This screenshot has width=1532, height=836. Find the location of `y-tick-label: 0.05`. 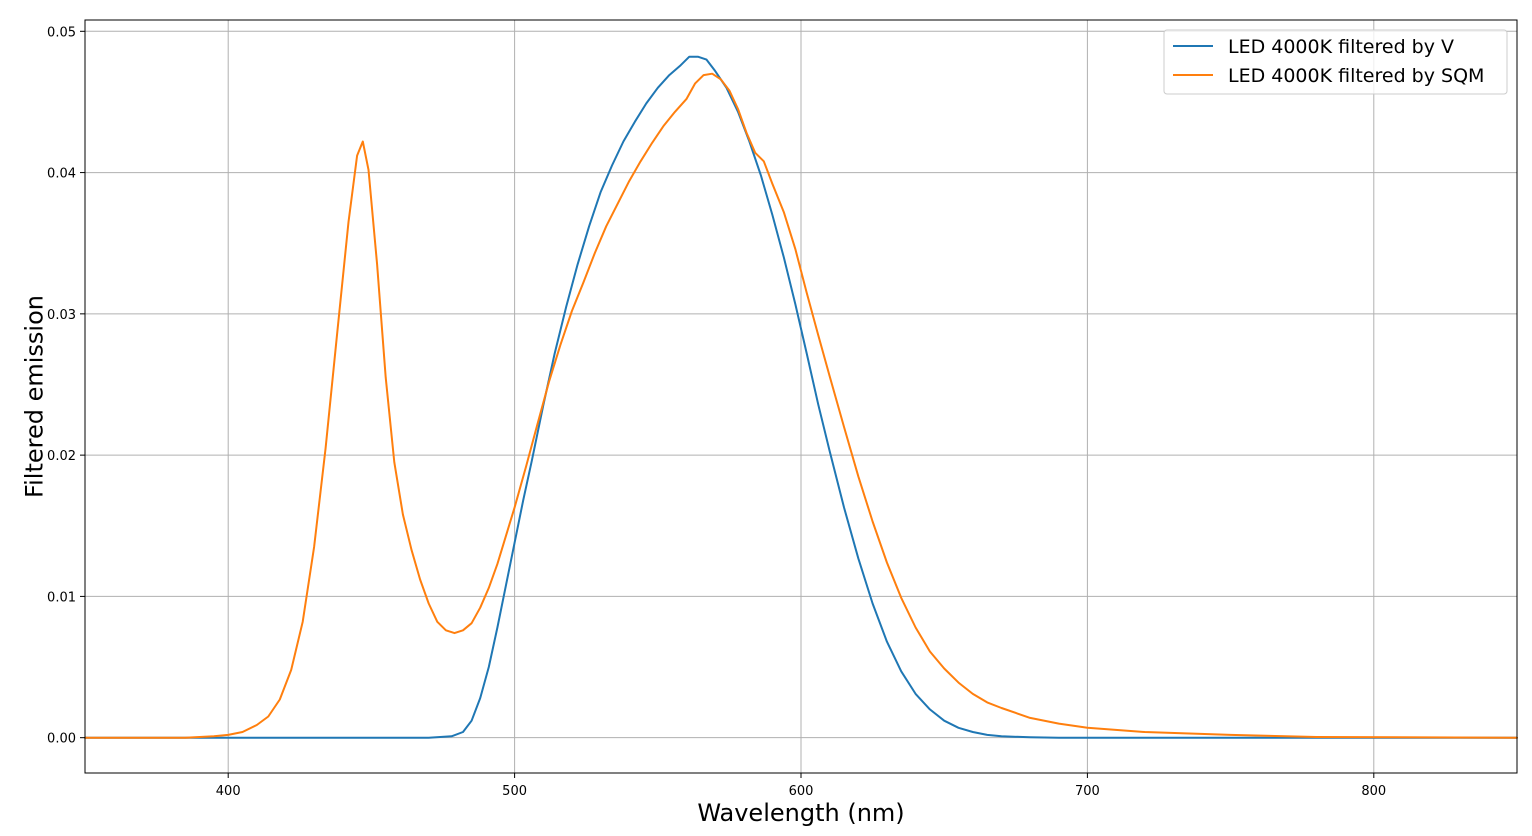

y-tick-label: 0.05 is located at coordinates (61, 32).